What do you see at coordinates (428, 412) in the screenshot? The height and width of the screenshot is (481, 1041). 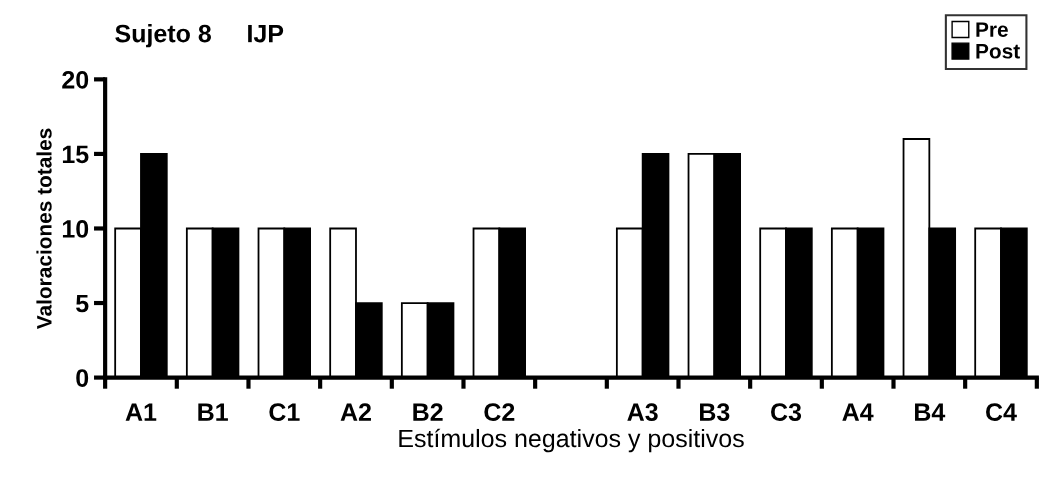 I see `x-tick-label: B2` at bounding box center [428, 412].